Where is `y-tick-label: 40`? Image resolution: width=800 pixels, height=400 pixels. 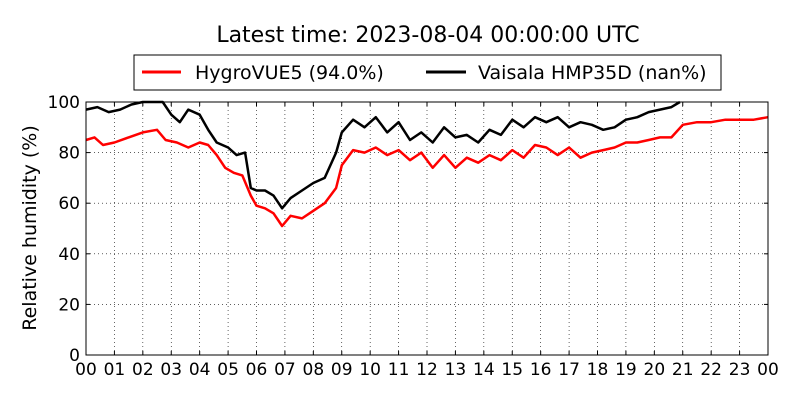
y-tick-label: 40 is located at coordinates (69, 255).